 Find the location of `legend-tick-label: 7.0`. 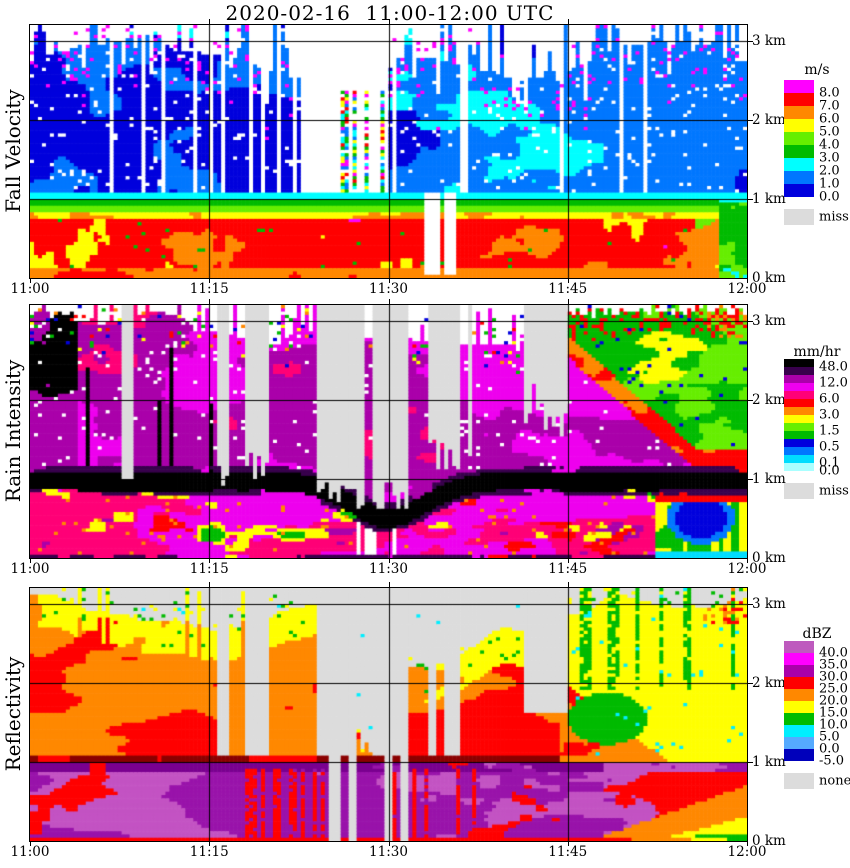

legend-tick-label: 7.0 is located at coordinates (829, 106).